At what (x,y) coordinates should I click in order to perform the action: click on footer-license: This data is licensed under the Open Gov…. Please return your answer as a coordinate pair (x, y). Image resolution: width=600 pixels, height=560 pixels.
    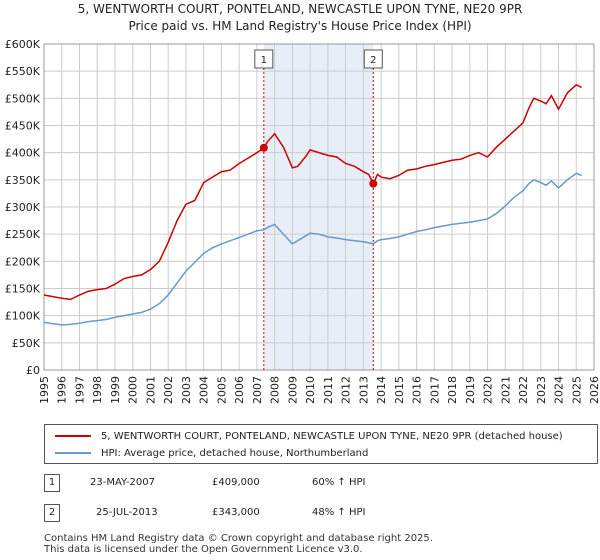
    Looking at the image, I should click on (203, 549).